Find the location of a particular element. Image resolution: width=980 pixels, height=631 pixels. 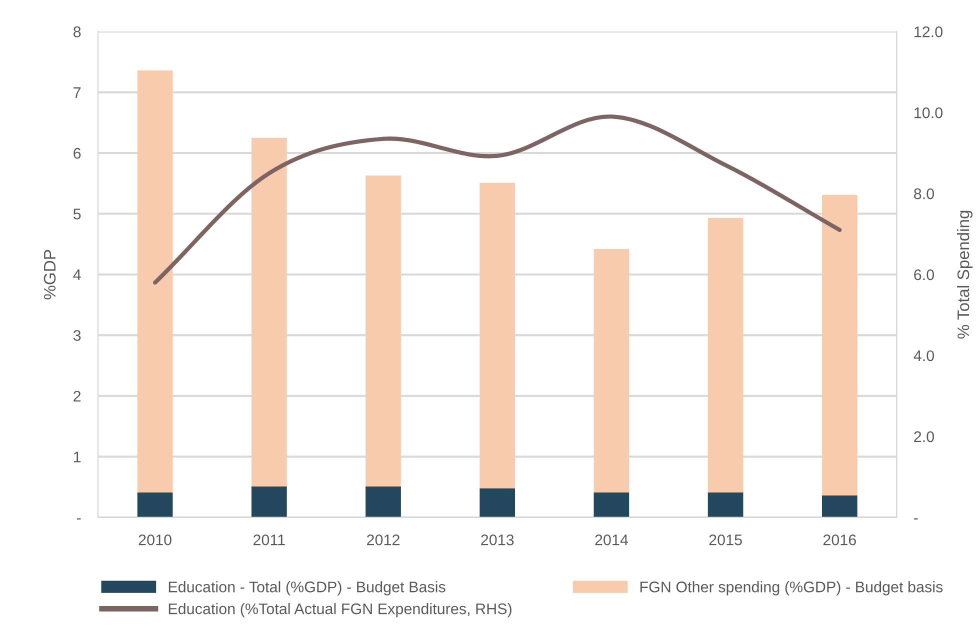

y2-tick-label: 10.0 is located at coordinates (928, 112).